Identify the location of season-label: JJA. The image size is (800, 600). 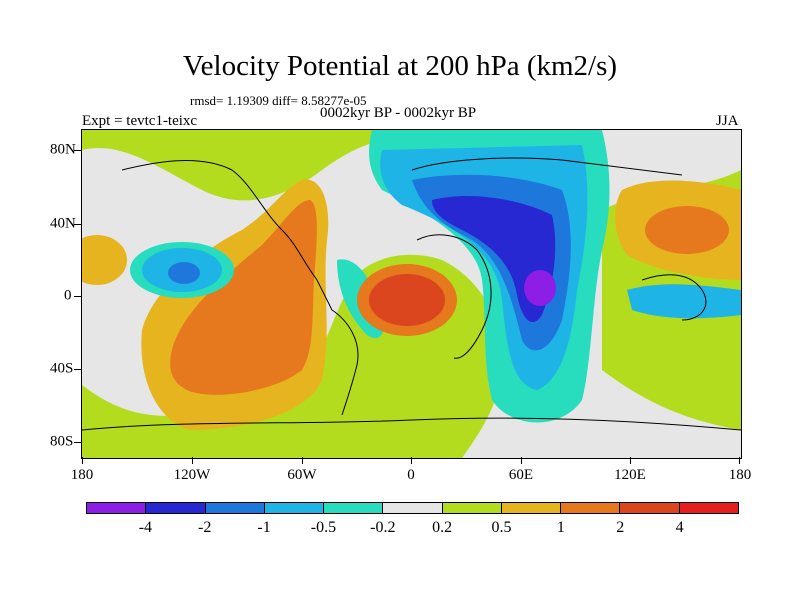
(727, 121).